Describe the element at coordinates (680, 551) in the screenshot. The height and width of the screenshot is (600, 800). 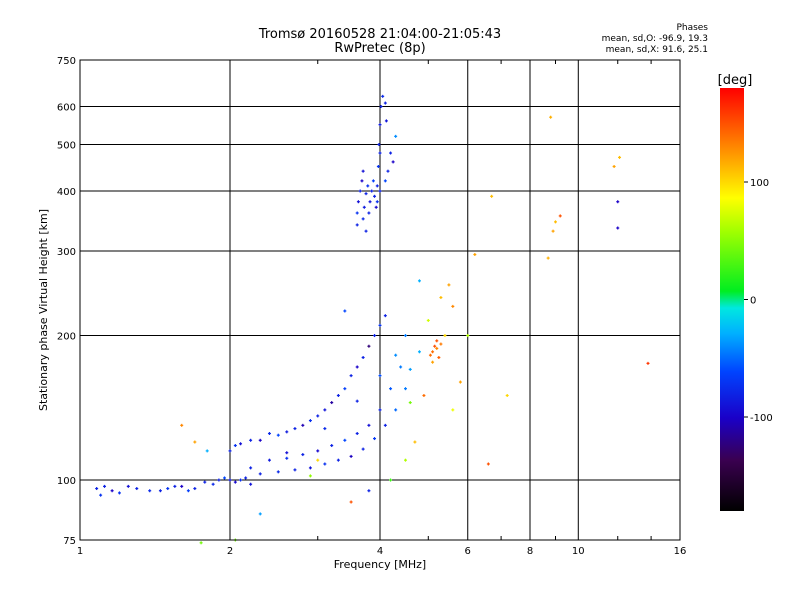
I see `x-tick-label: 16` at that location.